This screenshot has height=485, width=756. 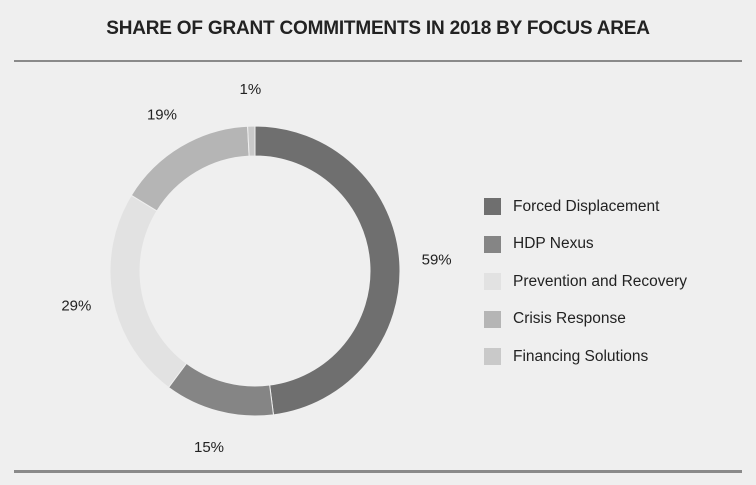 What do you see at coordinates (327, 270) in the screenshot?
I see `slice-forced-displacement` at bounding box center [327, 270].